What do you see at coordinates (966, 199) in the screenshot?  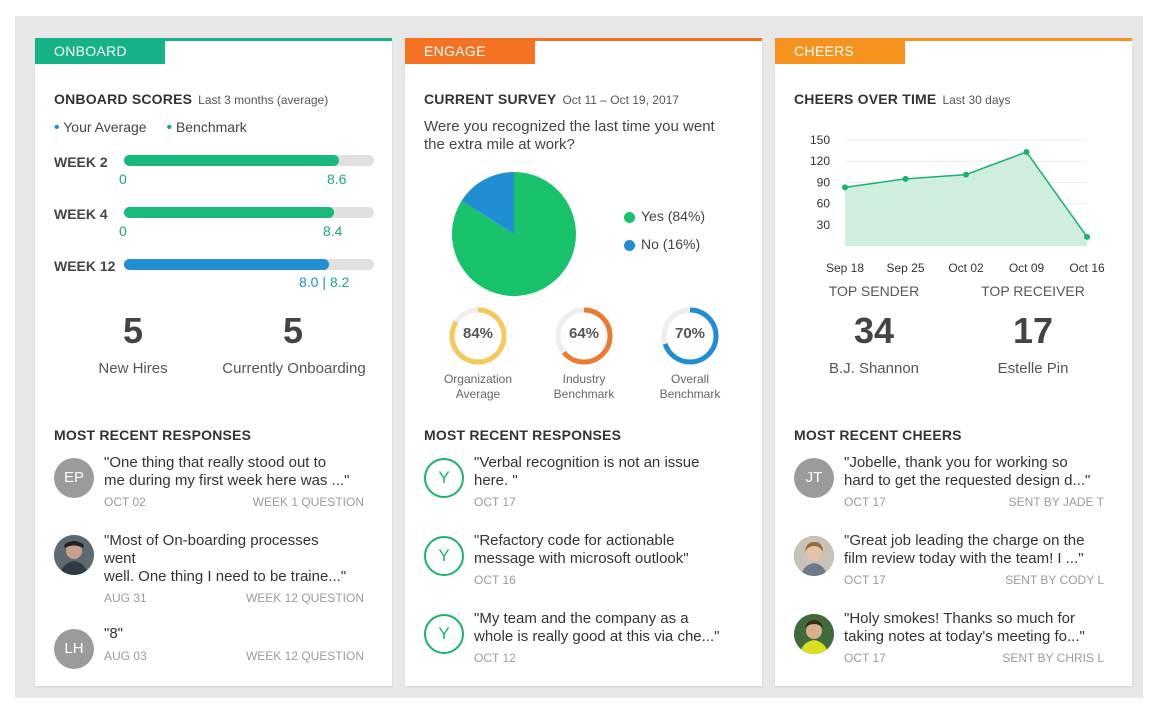 I see `area-fill` at bounding box center [966, 199].